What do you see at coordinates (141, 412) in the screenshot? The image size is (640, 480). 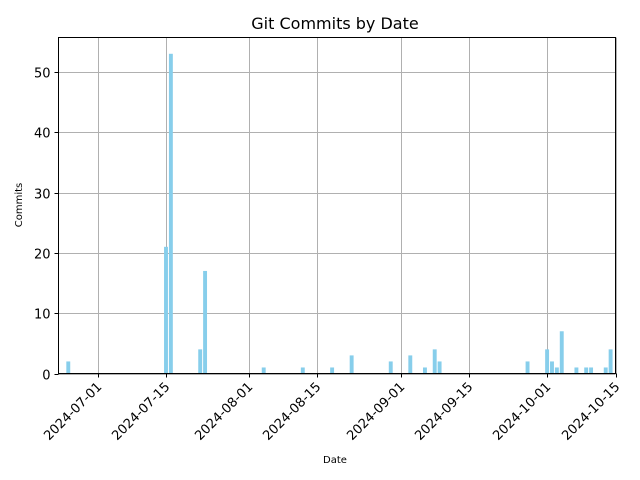 I see `x-tick-label: 2024-07-15` at bounding box center [141, 412].